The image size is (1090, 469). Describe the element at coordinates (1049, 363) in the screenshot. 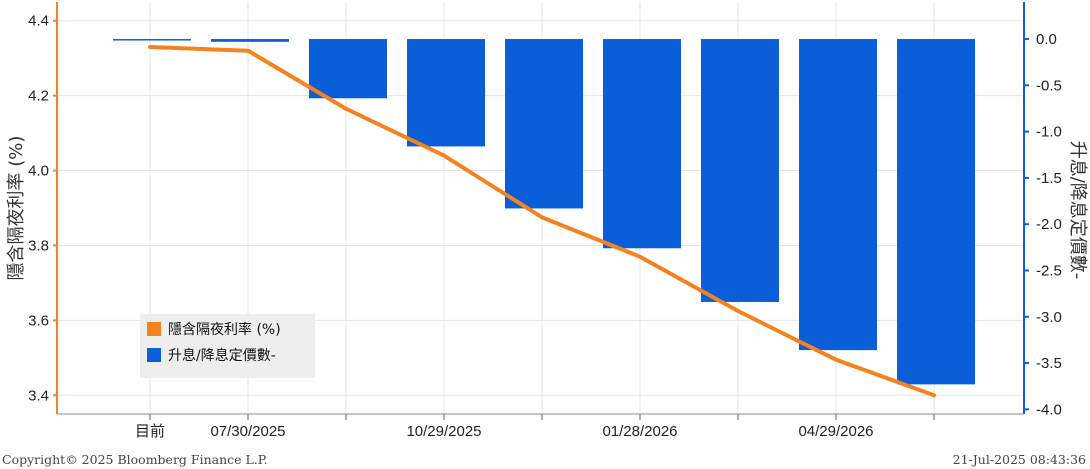

I see `right-axis-tick-label: -3.5` at that location.